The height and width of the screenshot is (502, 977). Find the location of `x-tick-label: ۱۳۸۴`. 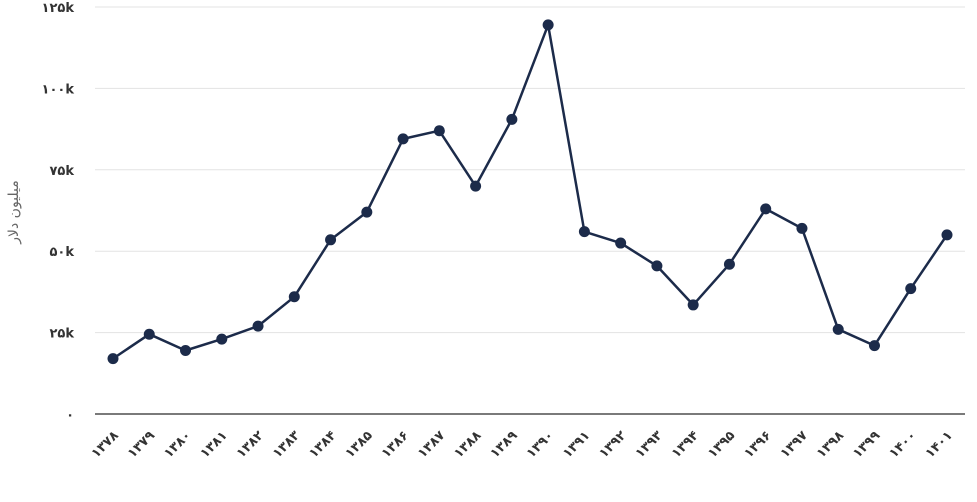

x-tick-label: ۱۳۸۴ is located at coordinates (322, 444).